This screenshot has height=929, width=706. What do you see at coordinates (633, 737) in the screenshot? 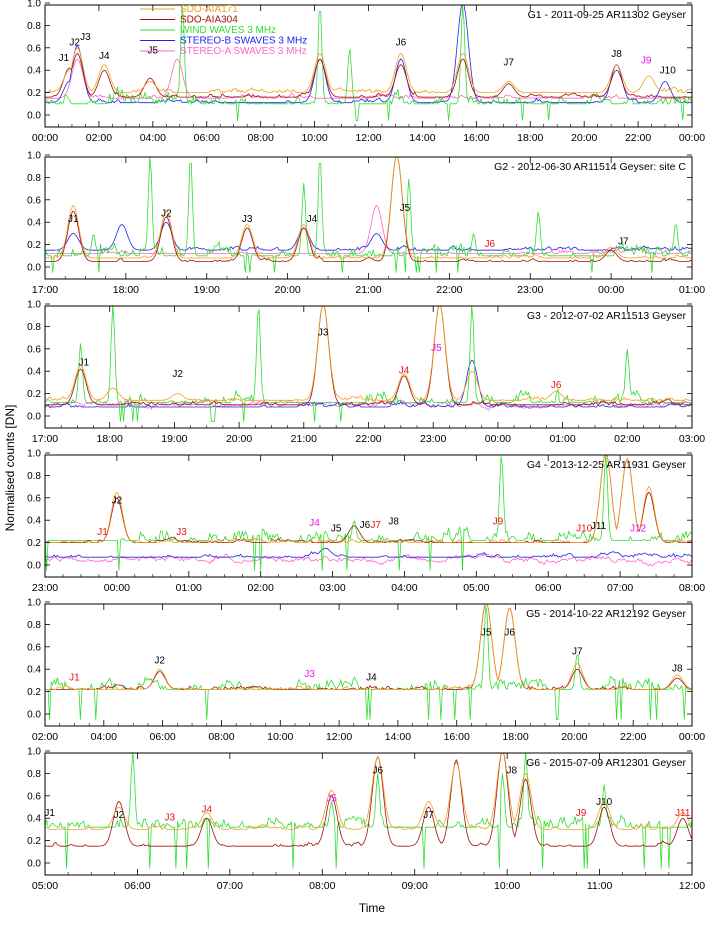
I see `x-tick-label: 22:00` at bounding box center [633, 737].